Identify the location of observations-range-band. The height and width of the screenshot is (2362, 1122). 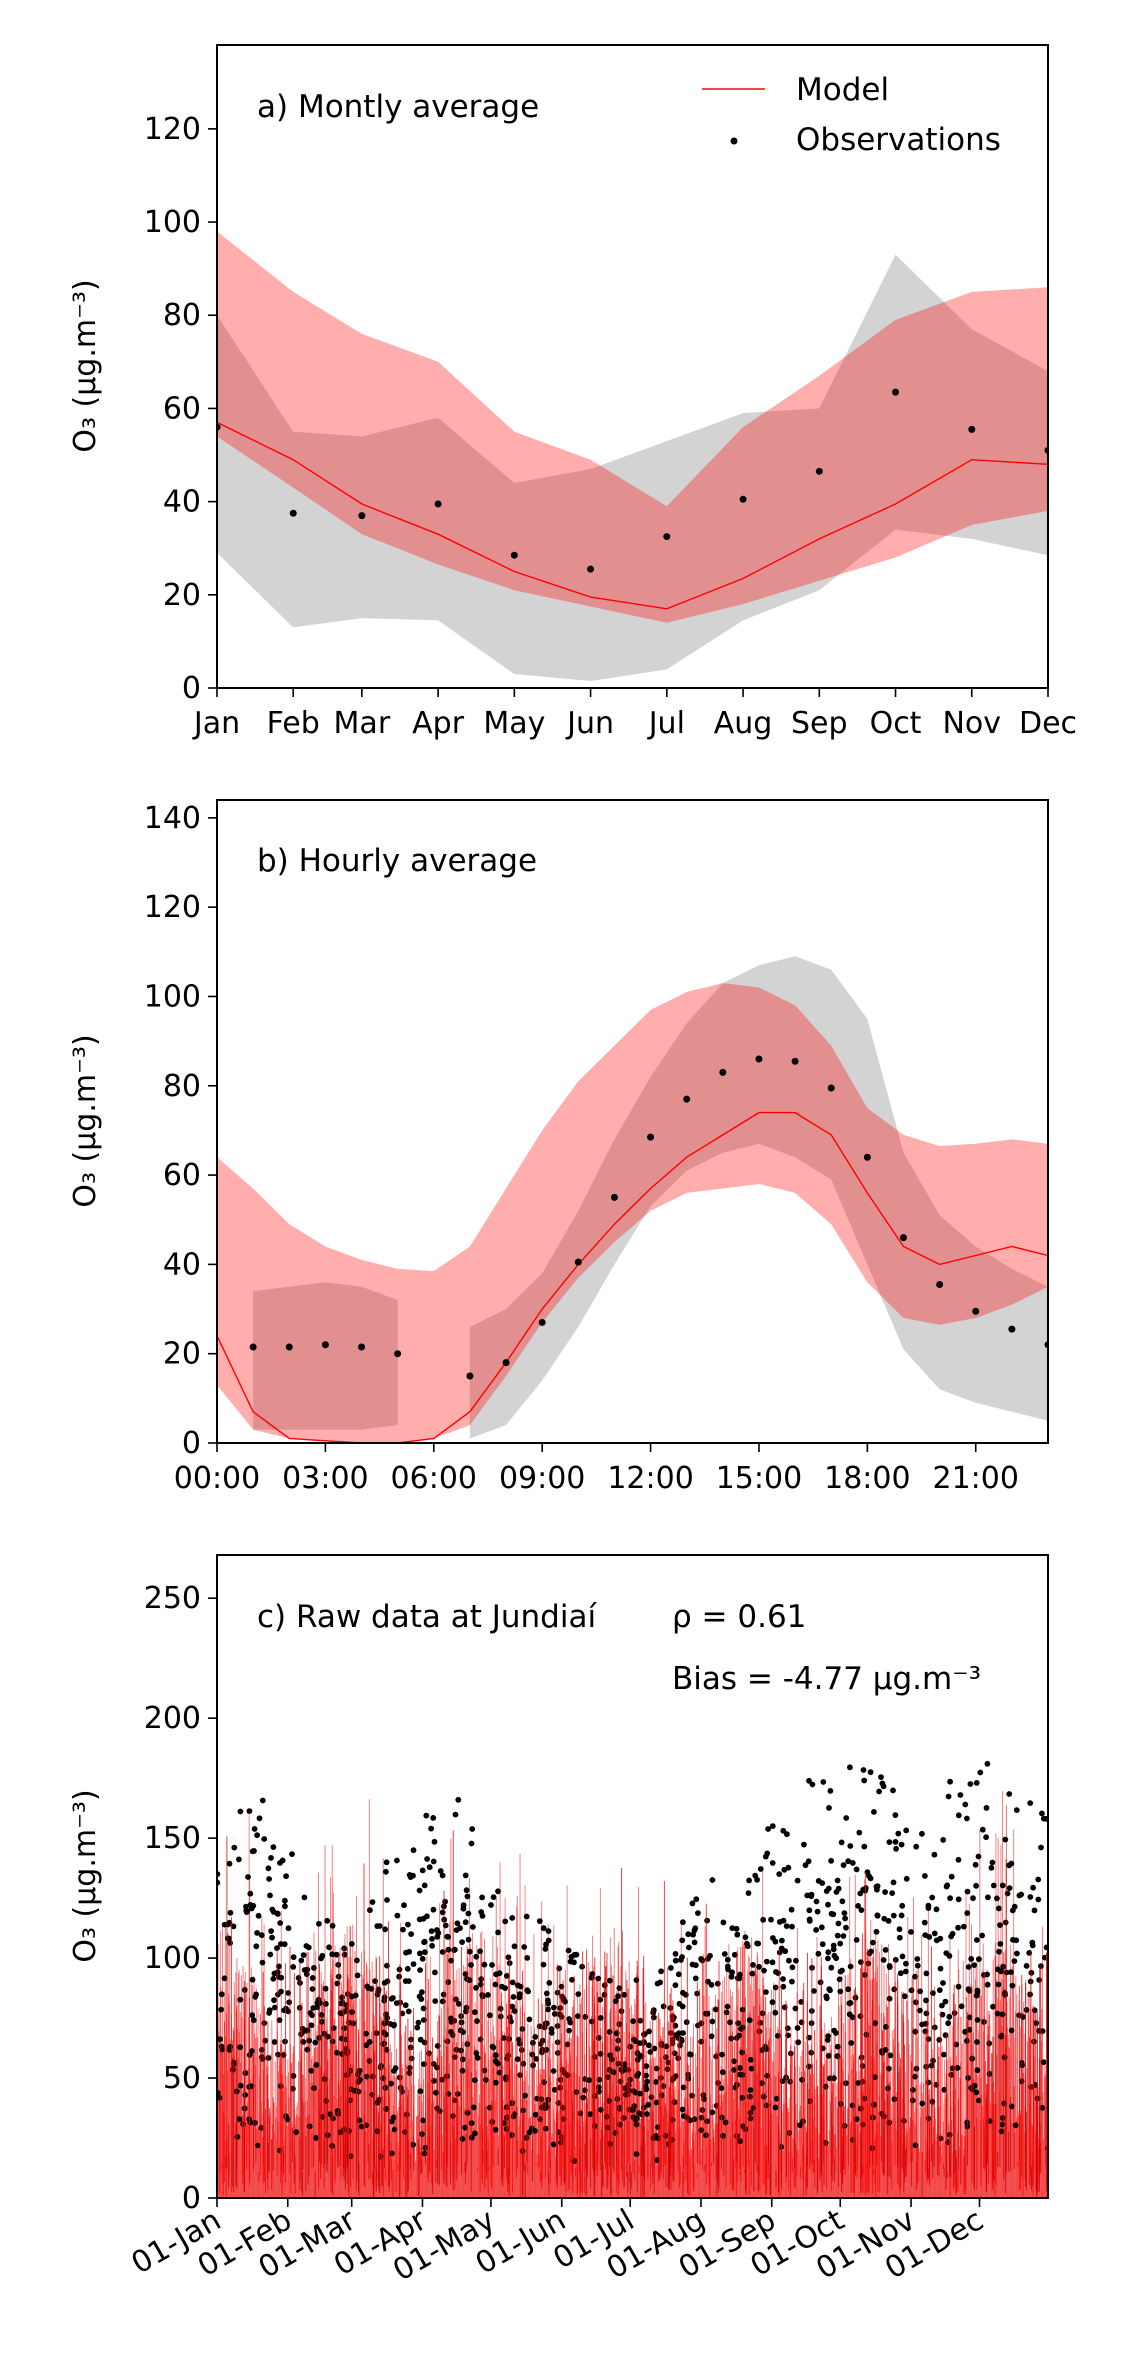
(325, 1356).